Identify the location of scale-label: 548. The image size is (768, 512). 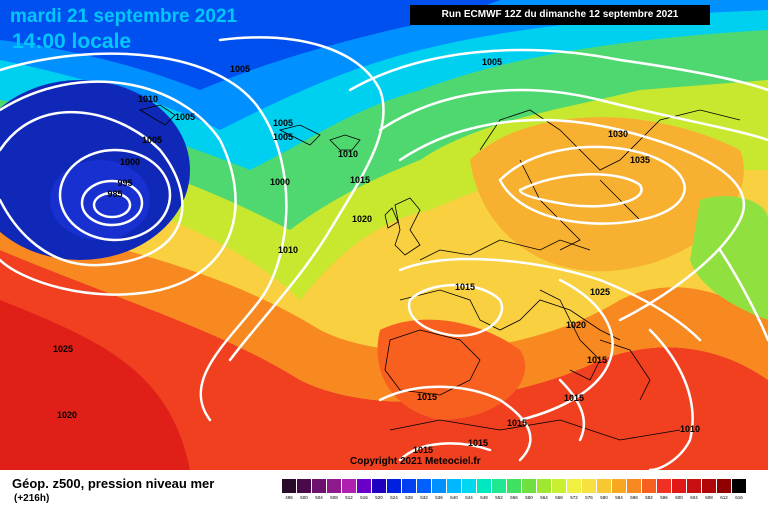
(484, 497).